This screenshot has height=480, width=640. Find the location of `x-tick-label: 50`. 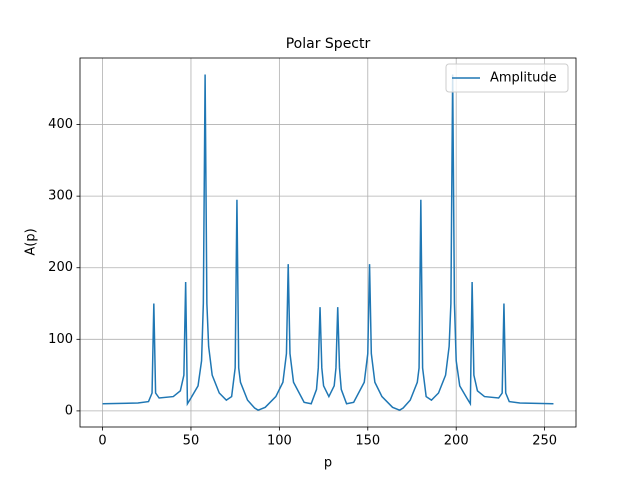

x-tick-label: 50 is located at coordinates (191, 441).